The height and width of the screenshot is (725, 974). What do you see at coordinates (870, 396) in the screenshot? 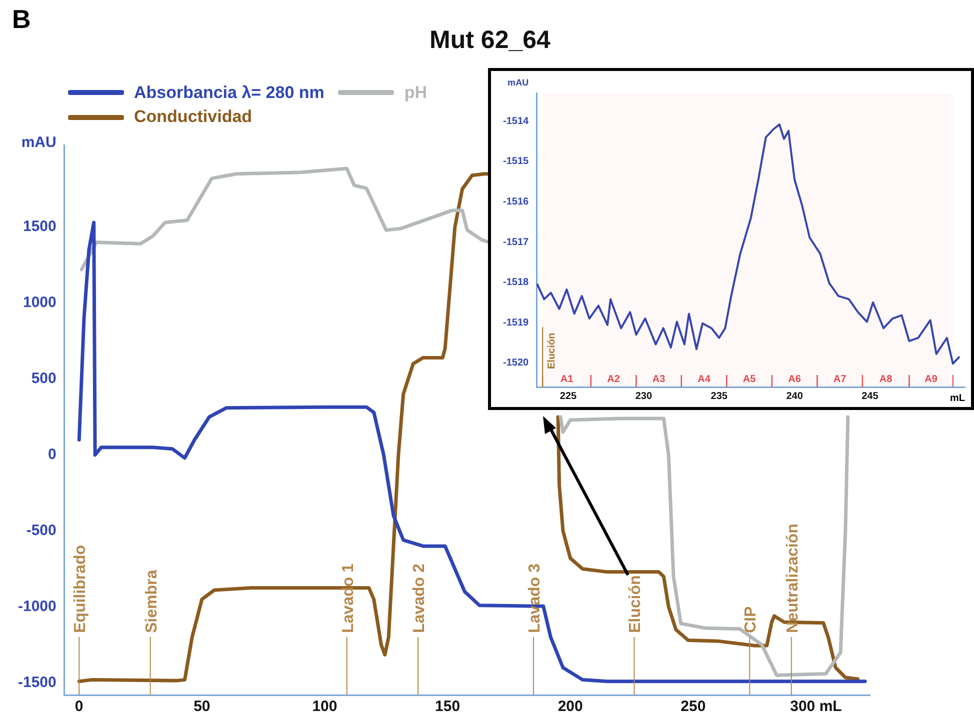
I see `x-tick-label: 245` at bounding box center [870, 396].